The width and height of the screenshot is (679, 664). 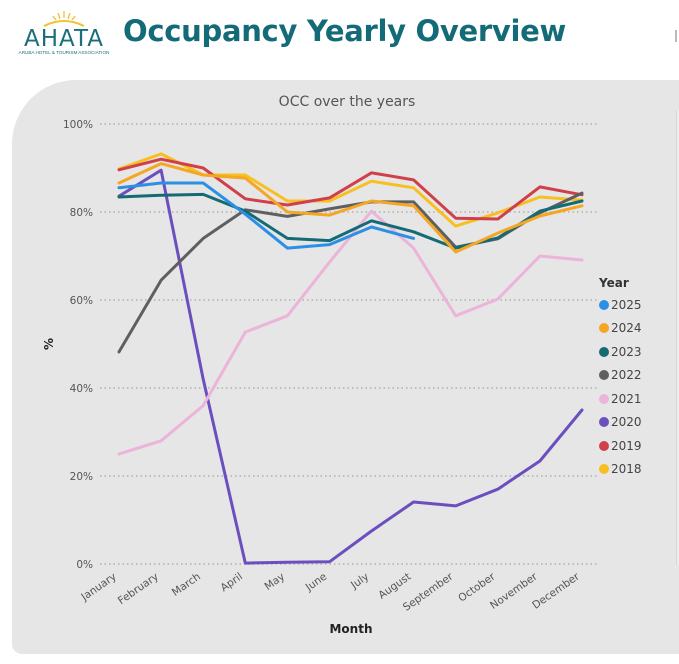 What do you see at coordinates (49, 344) in the screenshot?
I see `y-axis-label: %` at bounding box center [49, 344].